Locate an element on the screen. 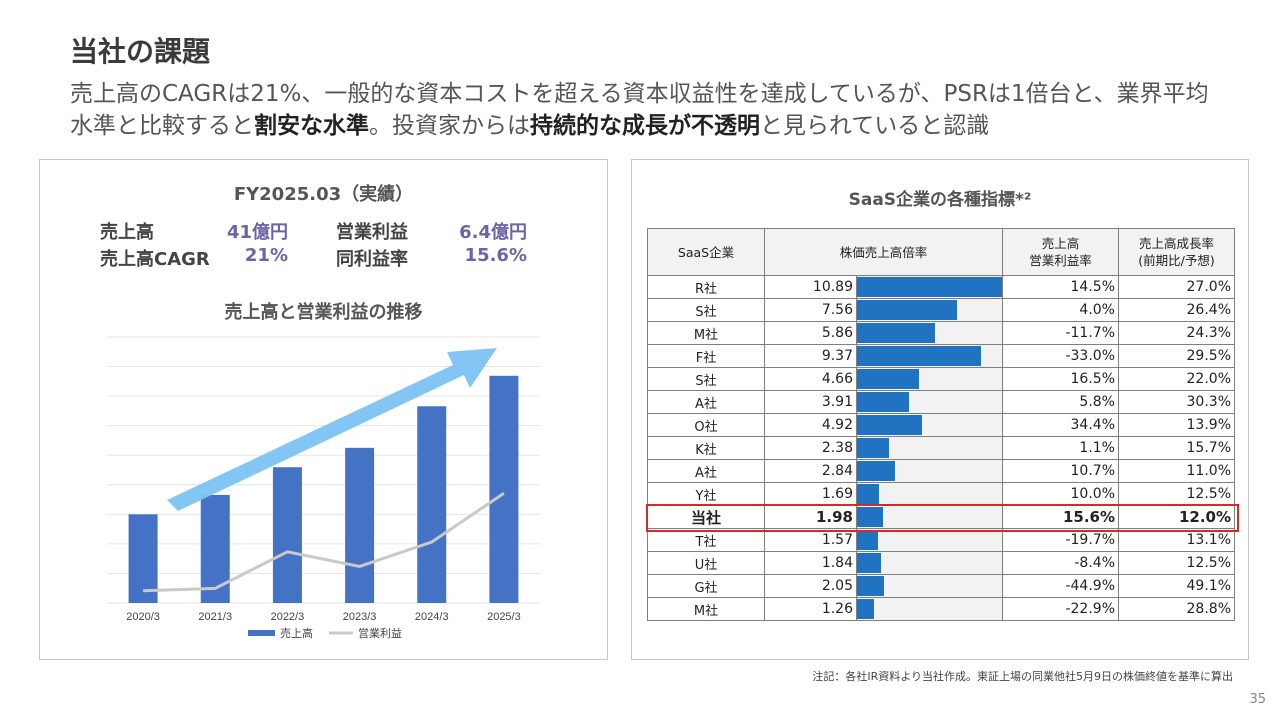  table-header-row: SaaS企業 株価売上高倍率 売上高 営業利益率 売上高成長率 (前期比/予想) is located at coordinates (941, 252).